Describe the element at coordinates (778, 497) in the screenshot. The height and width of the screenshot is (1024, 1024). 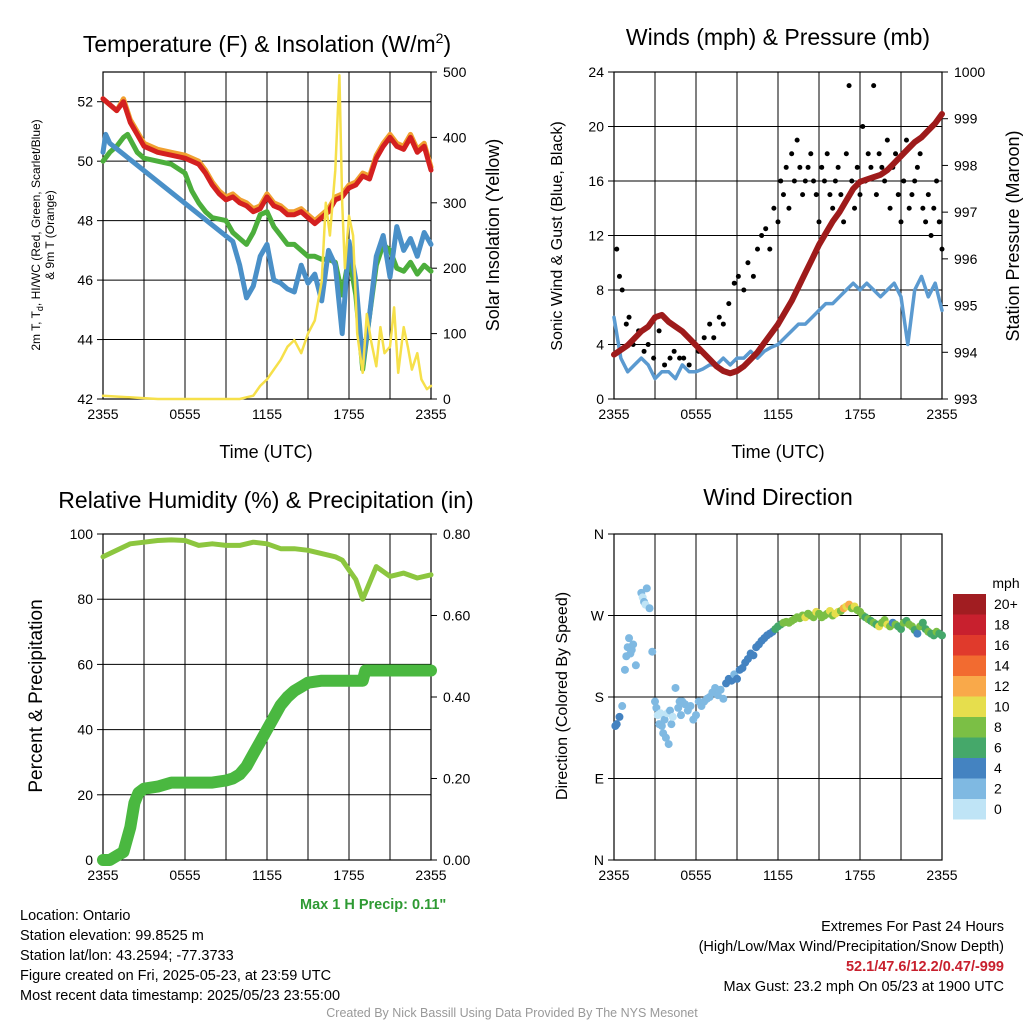
I see `dir-title: Wind Direction` at that location.